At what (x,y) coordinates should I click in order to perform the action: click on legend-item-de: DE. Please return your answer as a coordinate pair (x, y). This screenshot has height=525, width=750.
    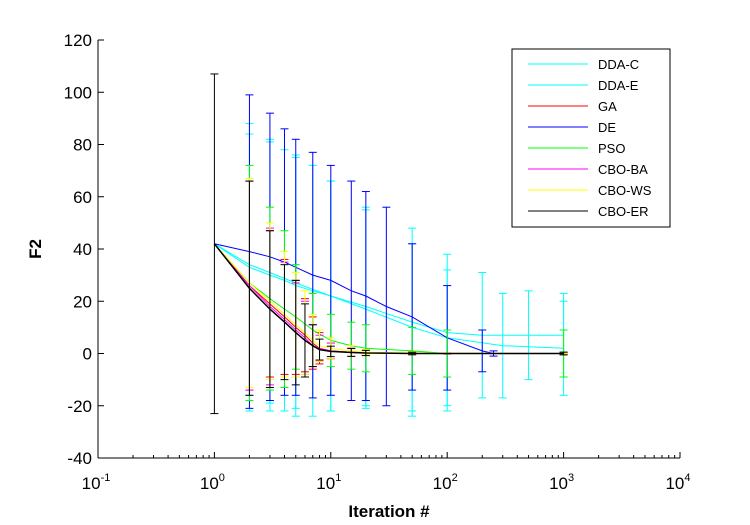
    Looking at the image, I should click on (572, 127).